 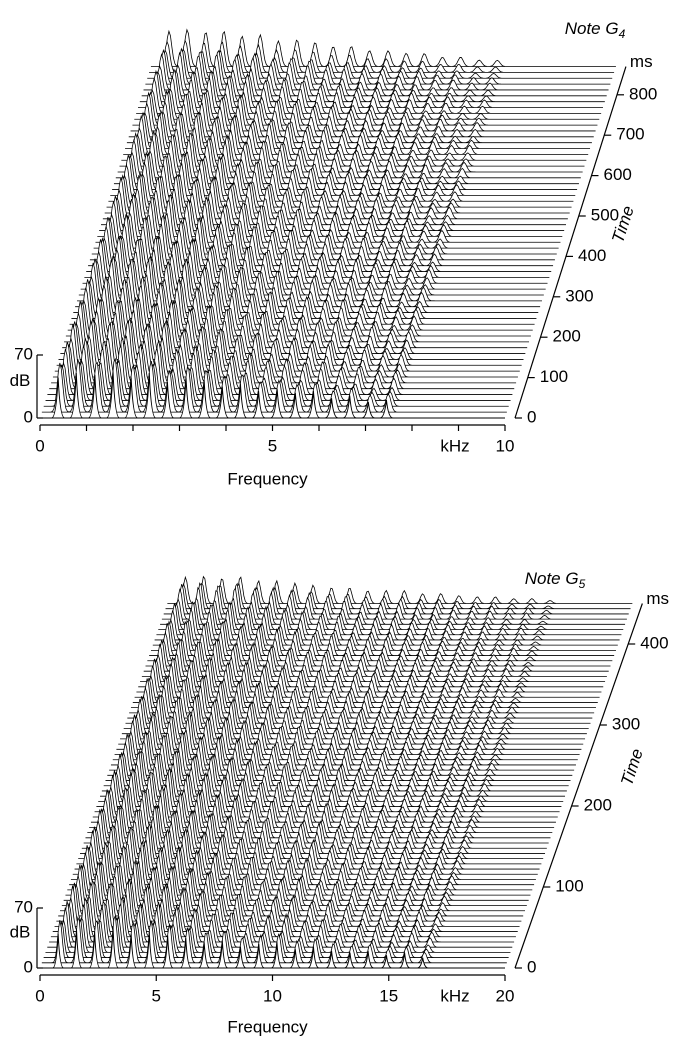 What do you see at coordinates (643, 93) in the screenshot?
I see `y-tick-label: 800` at bounding box center [643, 93].